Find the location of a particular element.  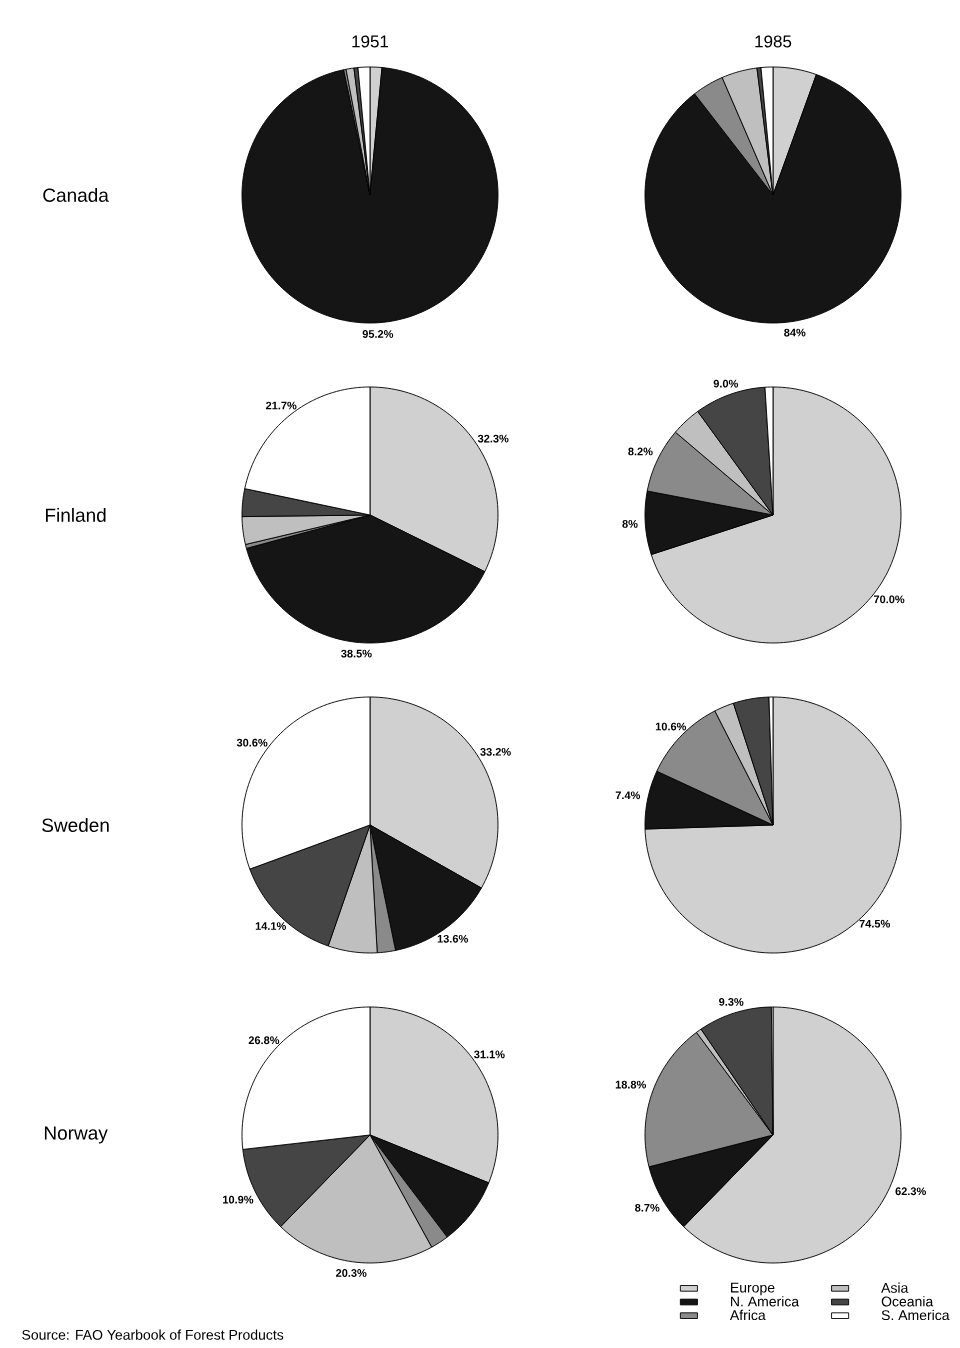

text: Sweden is located at coordinates (75, 825).